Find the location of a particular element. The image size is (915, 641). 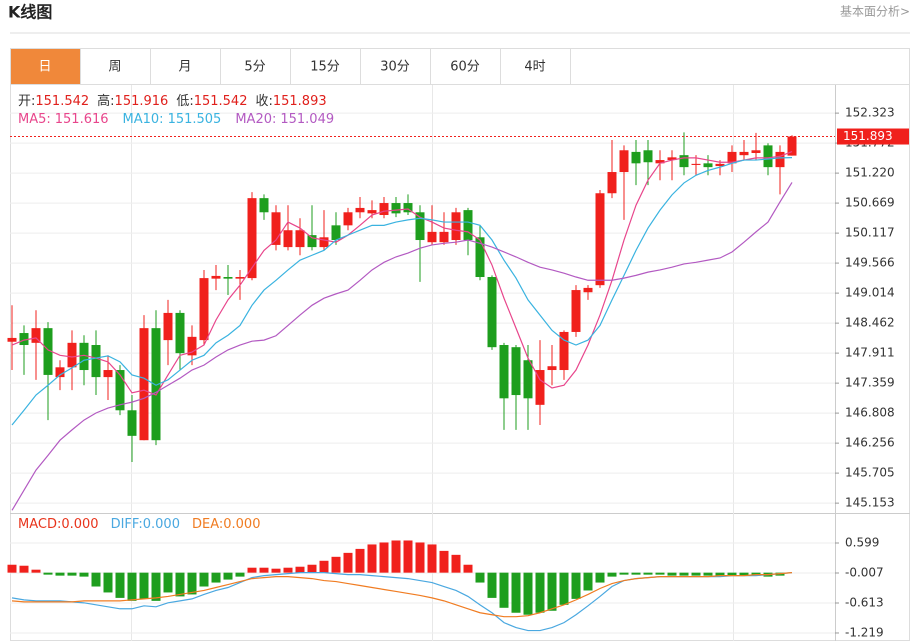

y-tick-label: 145.705 is located at coordinates (870, 473).